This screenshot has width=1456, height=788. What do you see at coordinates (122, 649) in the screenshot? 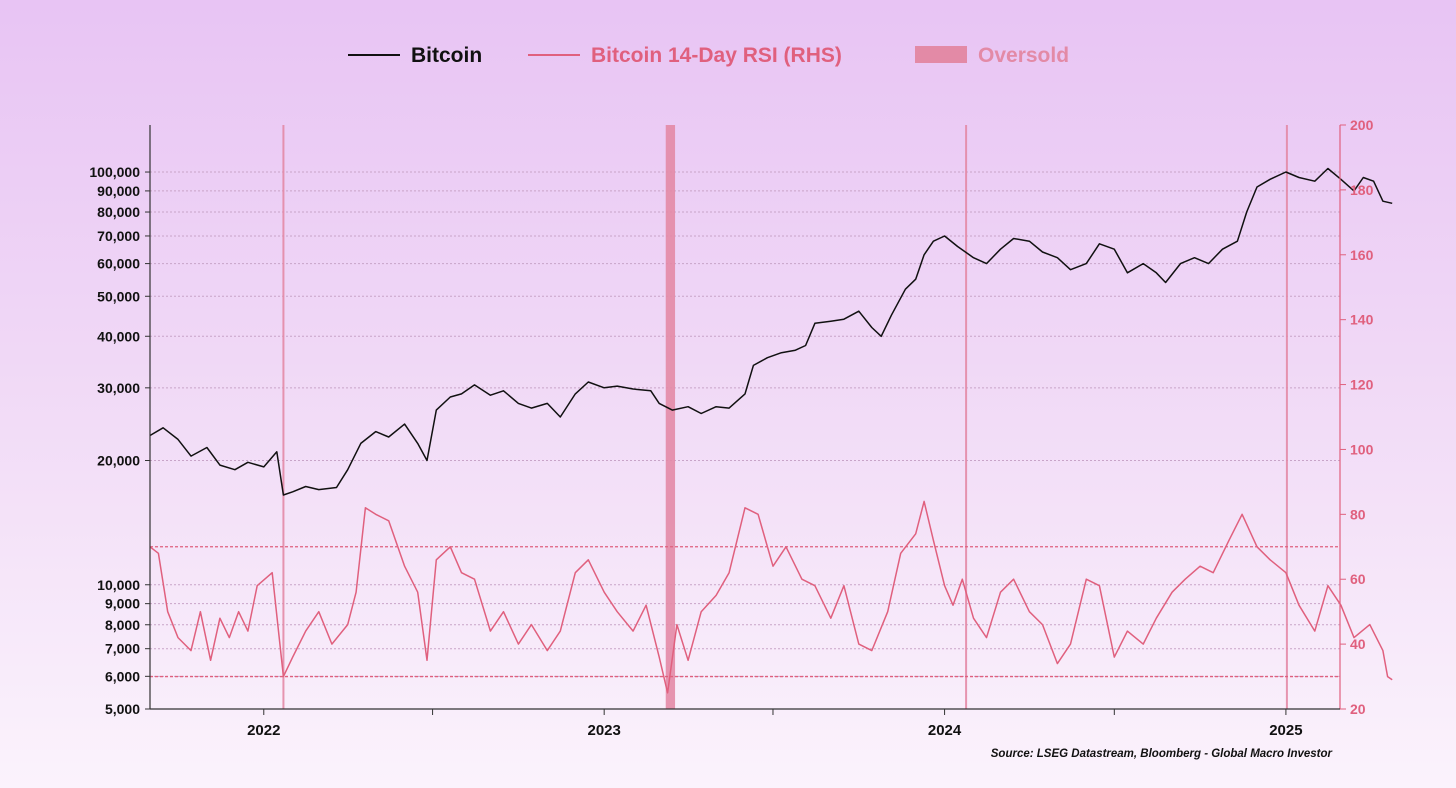
I see `left-tick-label: 7,000` at bounding box center [122, 649].